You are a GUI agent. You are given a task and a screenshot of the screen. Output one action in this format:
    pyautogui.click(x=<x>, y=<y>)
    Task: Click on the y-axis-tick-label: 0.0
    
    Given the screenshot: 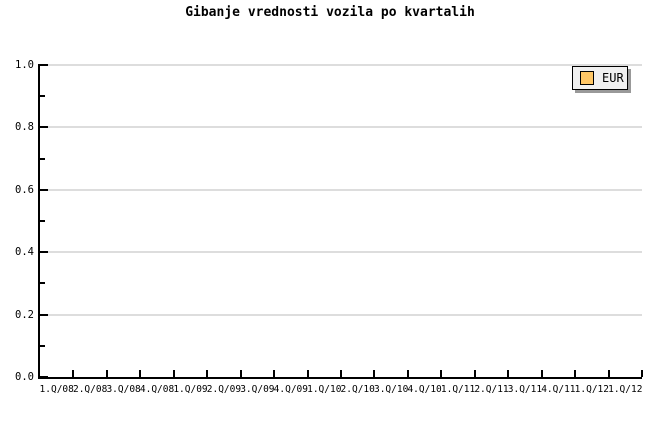 What is the action you would take?
    pyautogui.click(x=24, y=377)
    